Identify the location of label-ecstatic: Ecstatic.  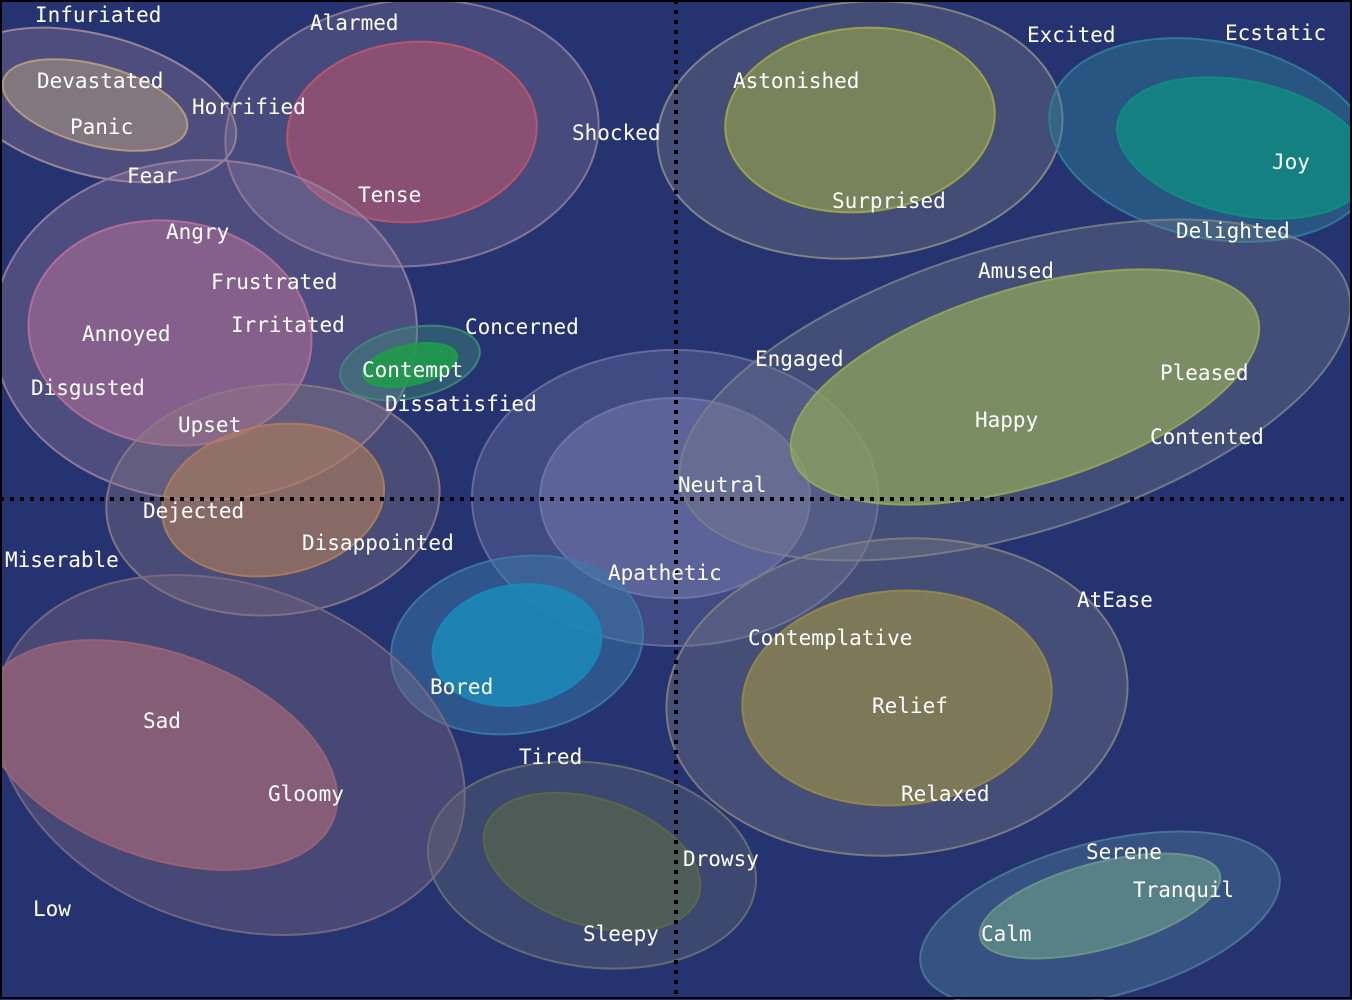
(1275, 33).